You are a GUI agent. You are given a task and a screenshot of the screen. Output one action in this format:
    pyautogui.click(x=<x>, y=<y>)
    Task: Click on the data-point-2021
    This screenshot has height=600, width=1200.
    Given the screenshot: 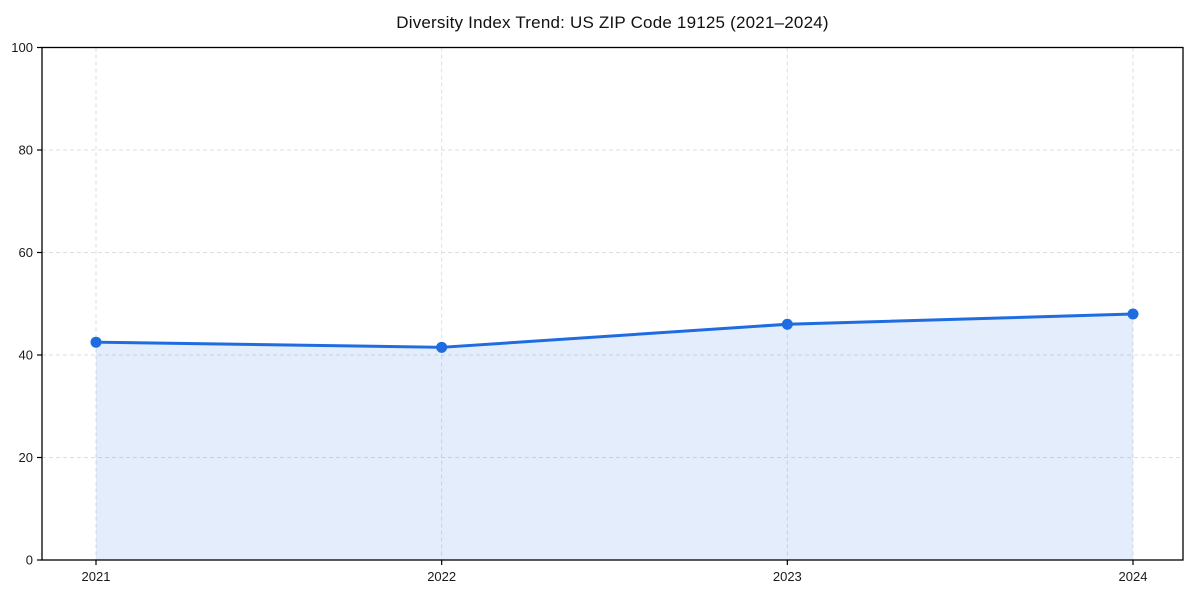 What is the action you would take?
    pyautogui.click(x=96, y=342)
    